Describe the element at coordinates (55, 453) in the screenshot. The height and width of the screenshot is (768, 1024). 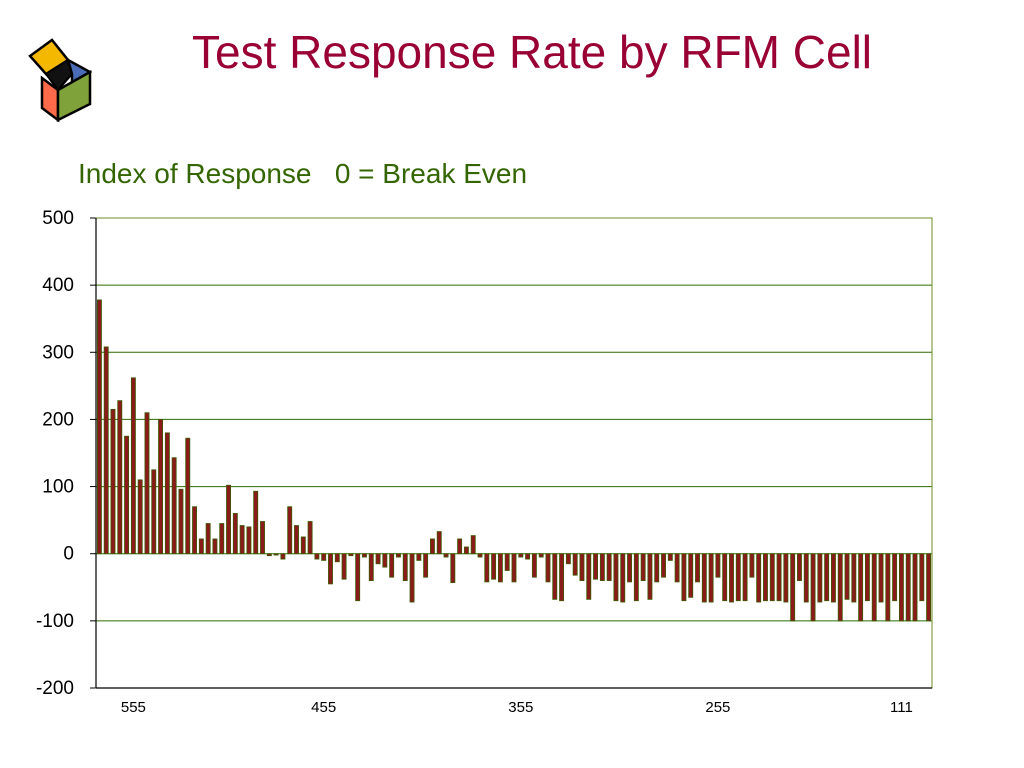
I see `y-tick-labels: -200 -100 0 100 200 300 400 500` at that location.